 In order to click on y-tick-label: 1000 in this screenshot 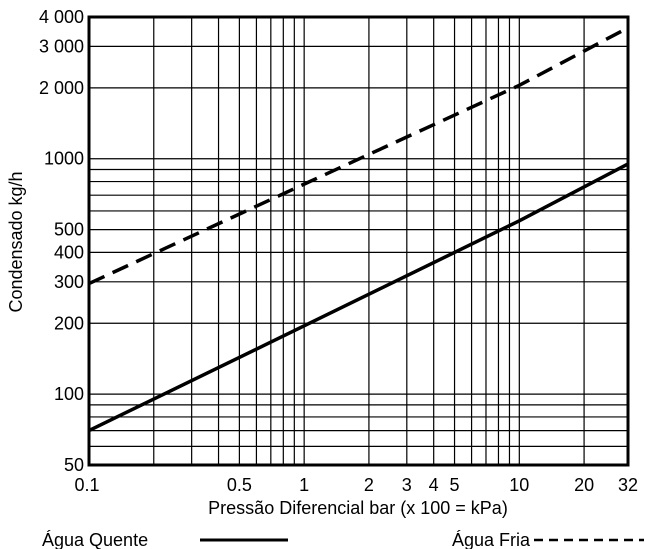, I will do `click(64, 159)`.